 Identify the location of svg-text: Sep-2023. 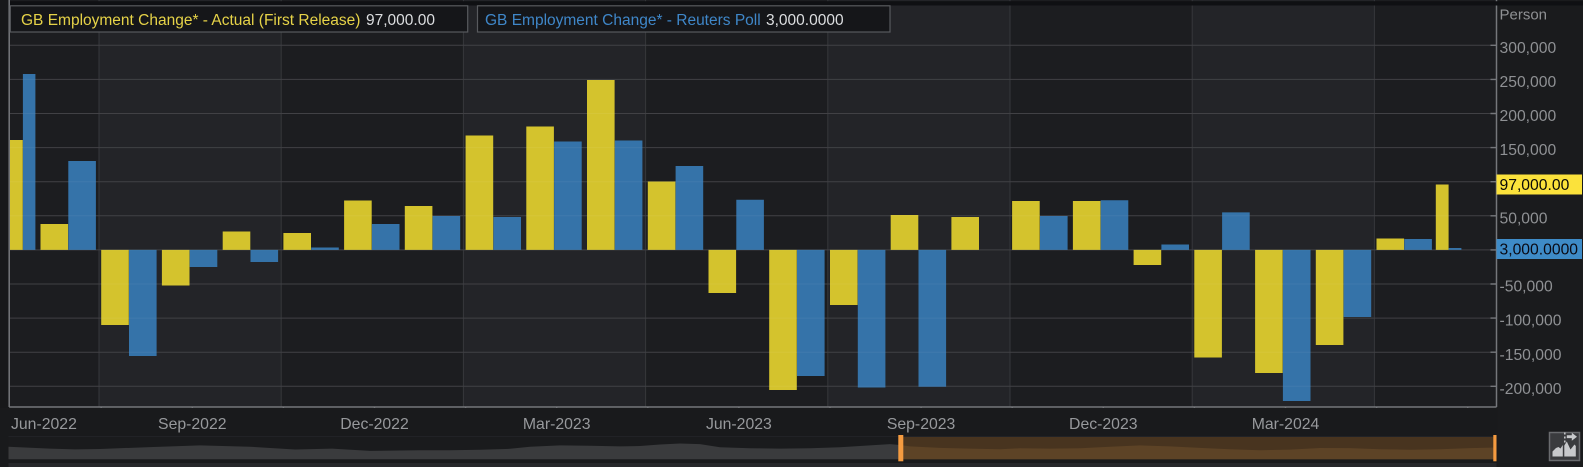
(921, 424).